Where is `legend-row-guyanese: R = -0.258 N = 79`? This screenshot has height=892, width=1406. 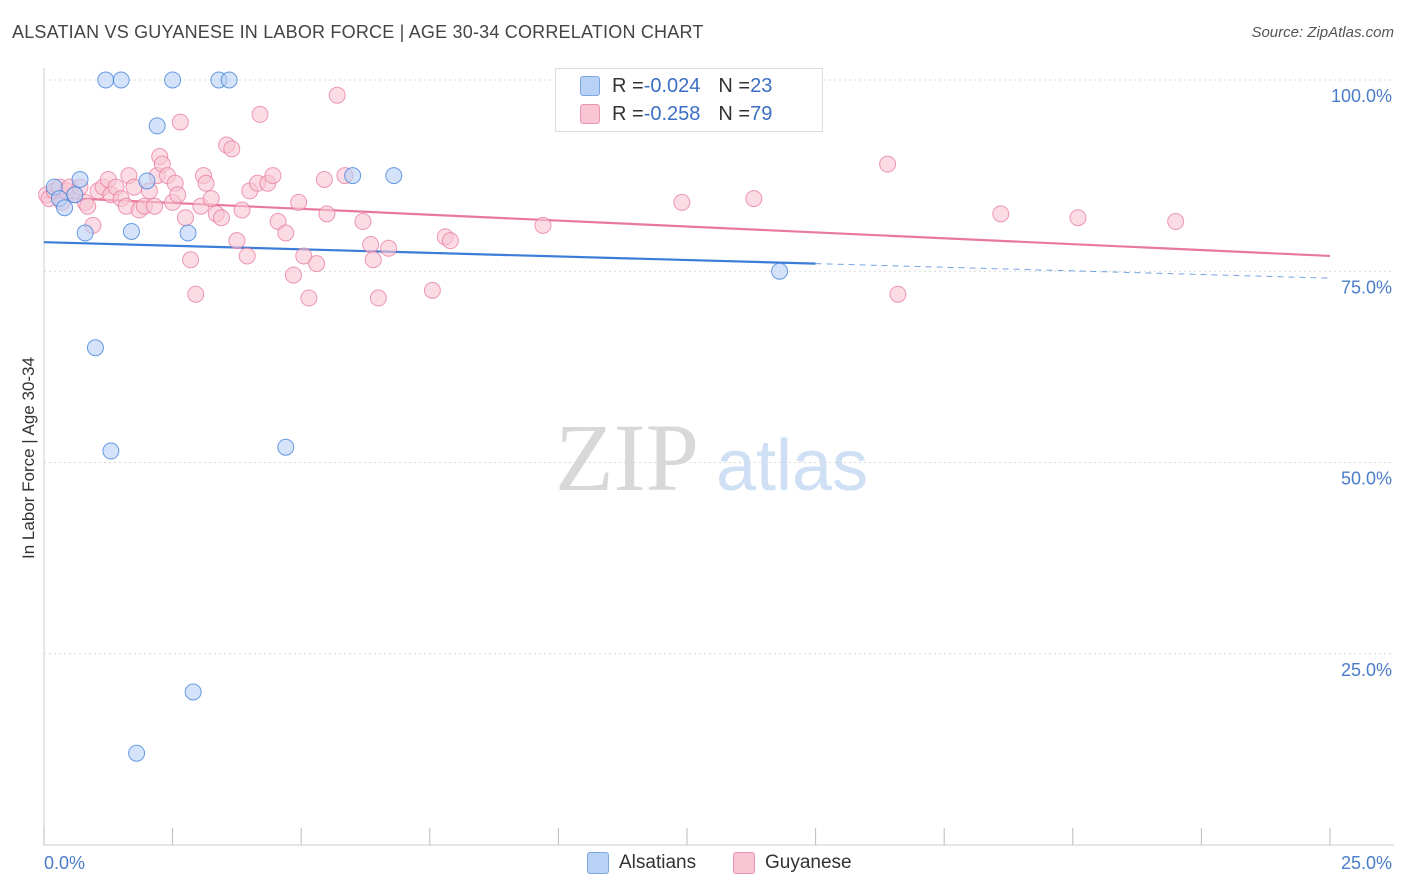 legend-row-guyanese: R = -0.258 N = 79 is located at coordinates (676, 114).